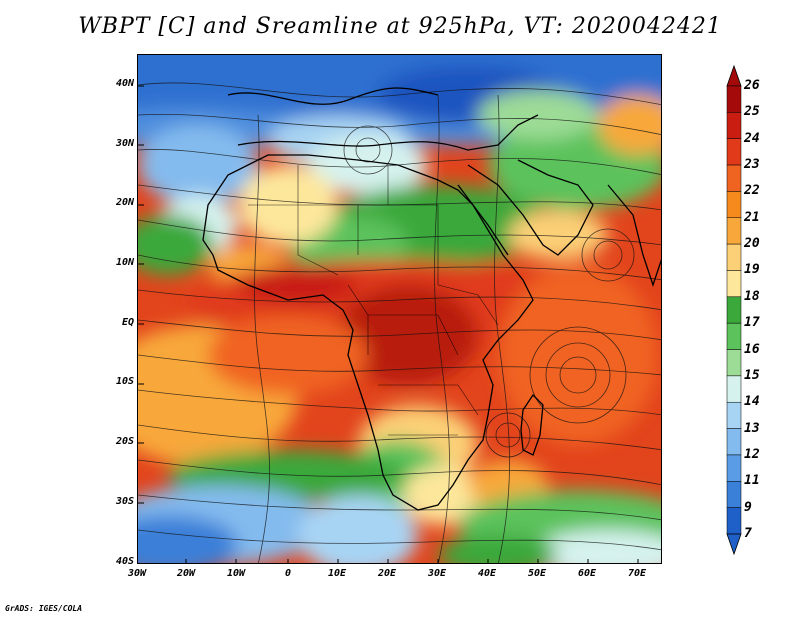  I want to click on colorbar-label: 18, so click(752, 296).